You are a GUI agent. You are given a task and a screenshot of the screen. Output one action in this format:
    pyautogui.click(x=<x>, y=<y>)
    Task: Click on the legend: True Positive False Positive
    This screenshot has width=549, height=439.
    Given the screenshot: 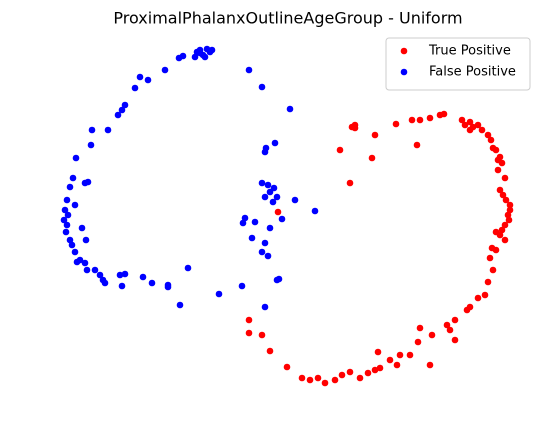 What is the action you would take?
    pyautogui.click(x=458, y=64)
    